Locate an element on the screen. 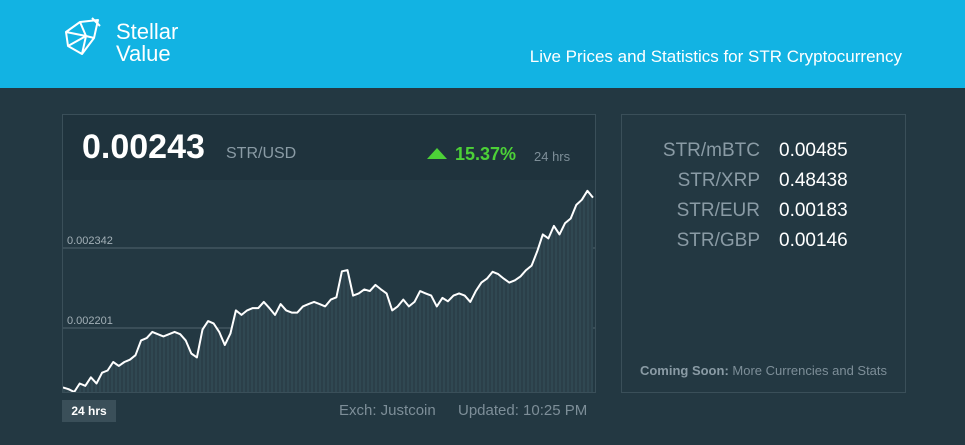  stat-value: 0.00485 is located at coordinates (813, 150).